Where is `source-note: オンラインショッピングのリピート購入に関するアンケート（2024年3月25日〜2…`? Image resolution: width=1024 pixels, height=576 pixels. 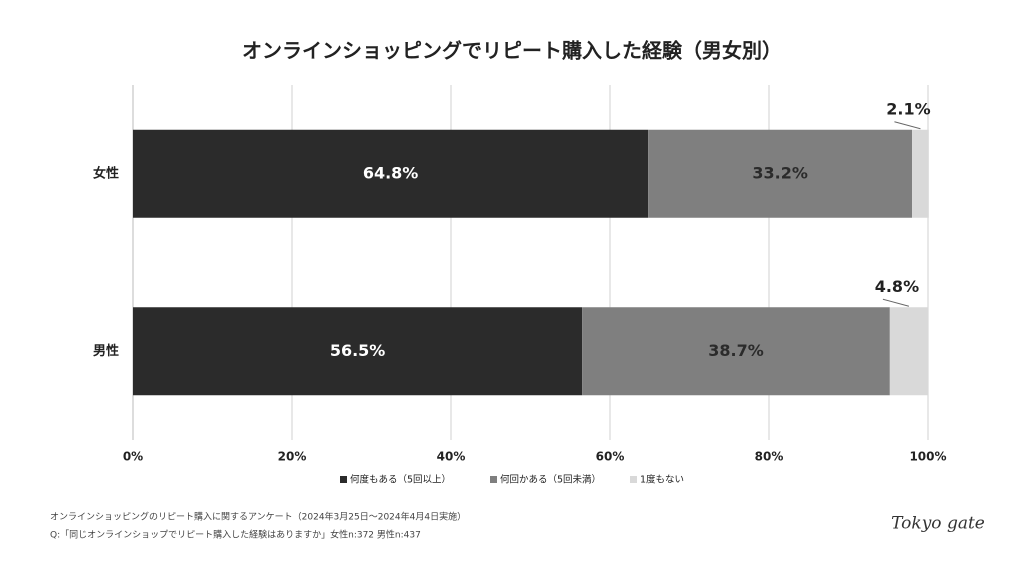
source-note: オンラインショッピングのリピート購入に関するアンケート（2024年3月25日〜2… is located at coordinates (258, 517).